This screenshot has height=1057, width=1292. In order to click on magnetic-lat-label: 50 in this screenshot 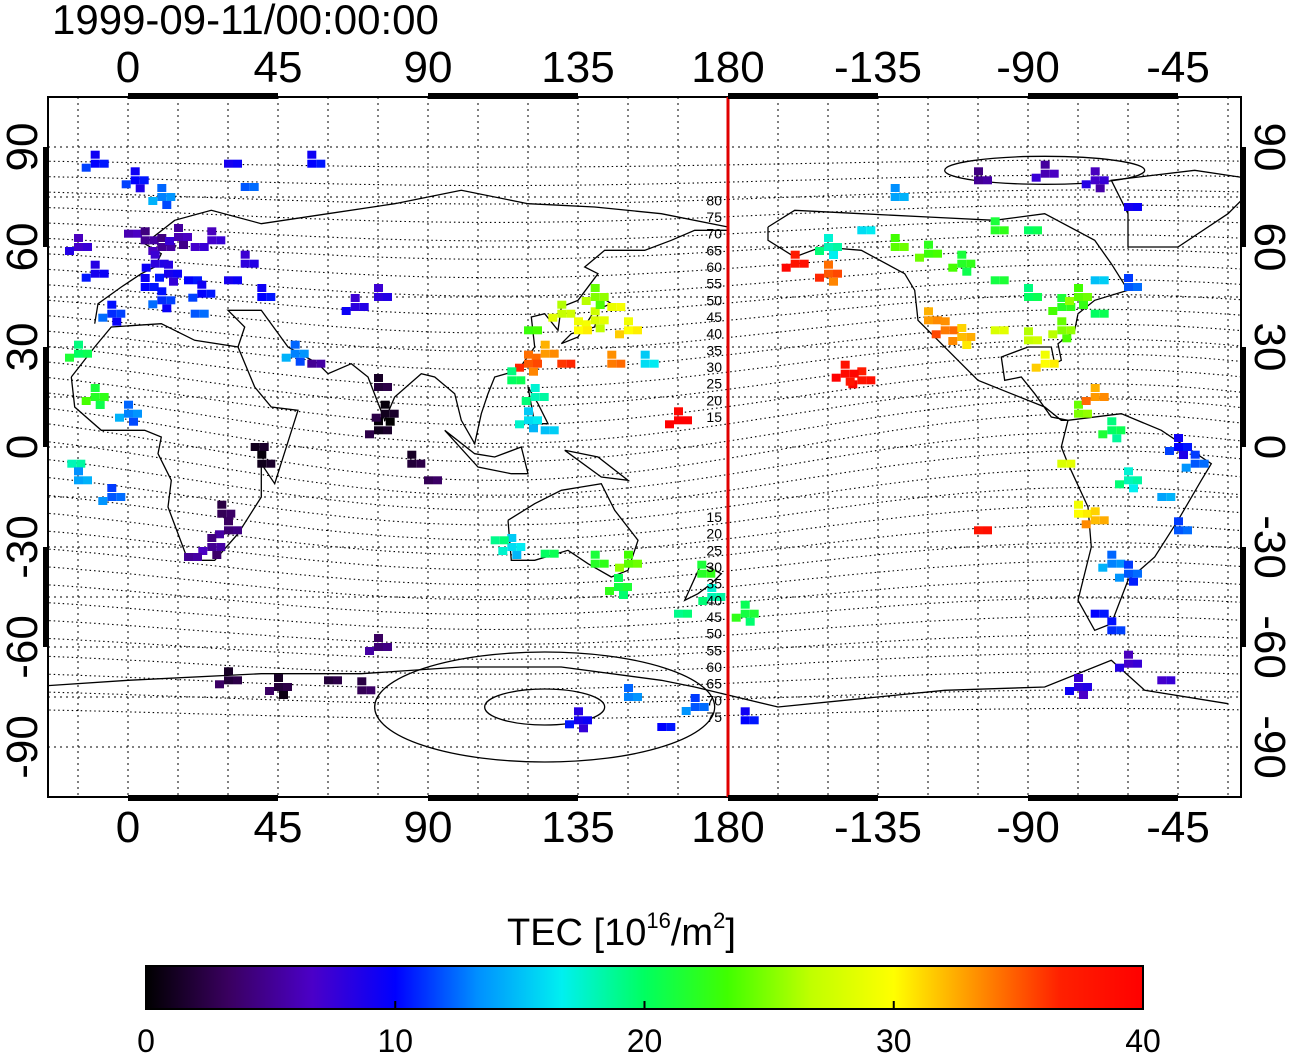, I will do `click(714, 300)`.